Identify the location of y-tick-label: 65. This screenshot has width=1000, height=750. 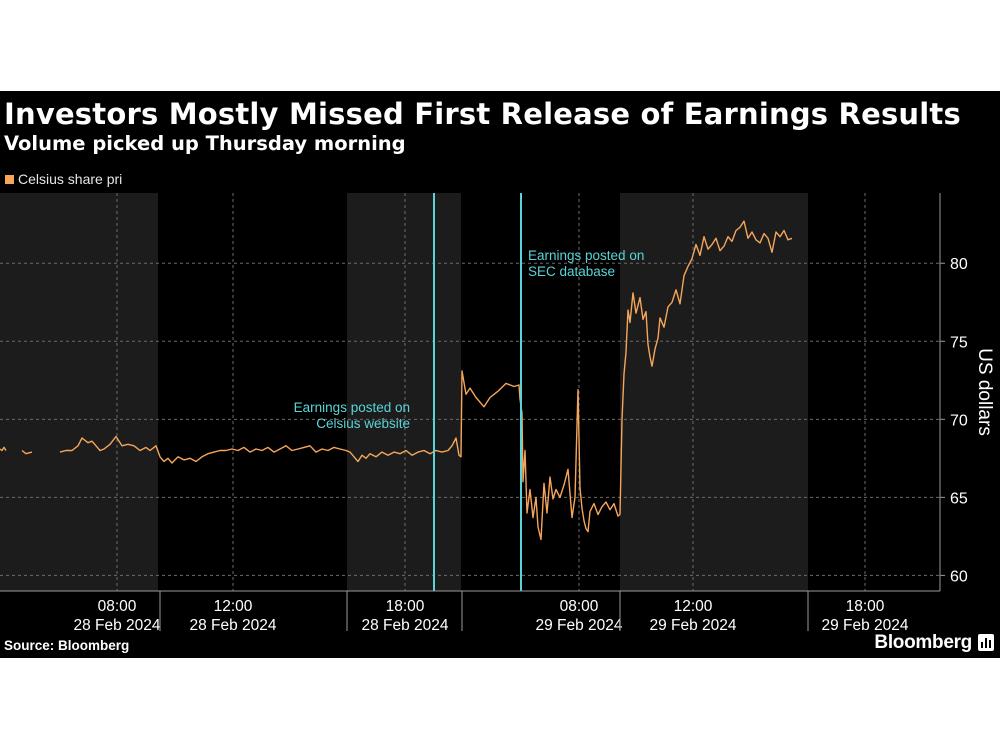
(959, 498).